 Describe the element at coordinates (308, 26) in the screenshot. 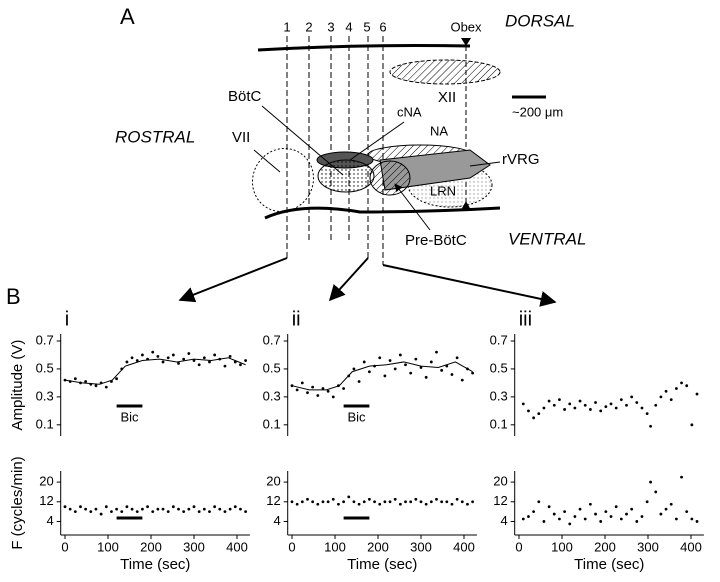

I see `section-number: 2` at that location.